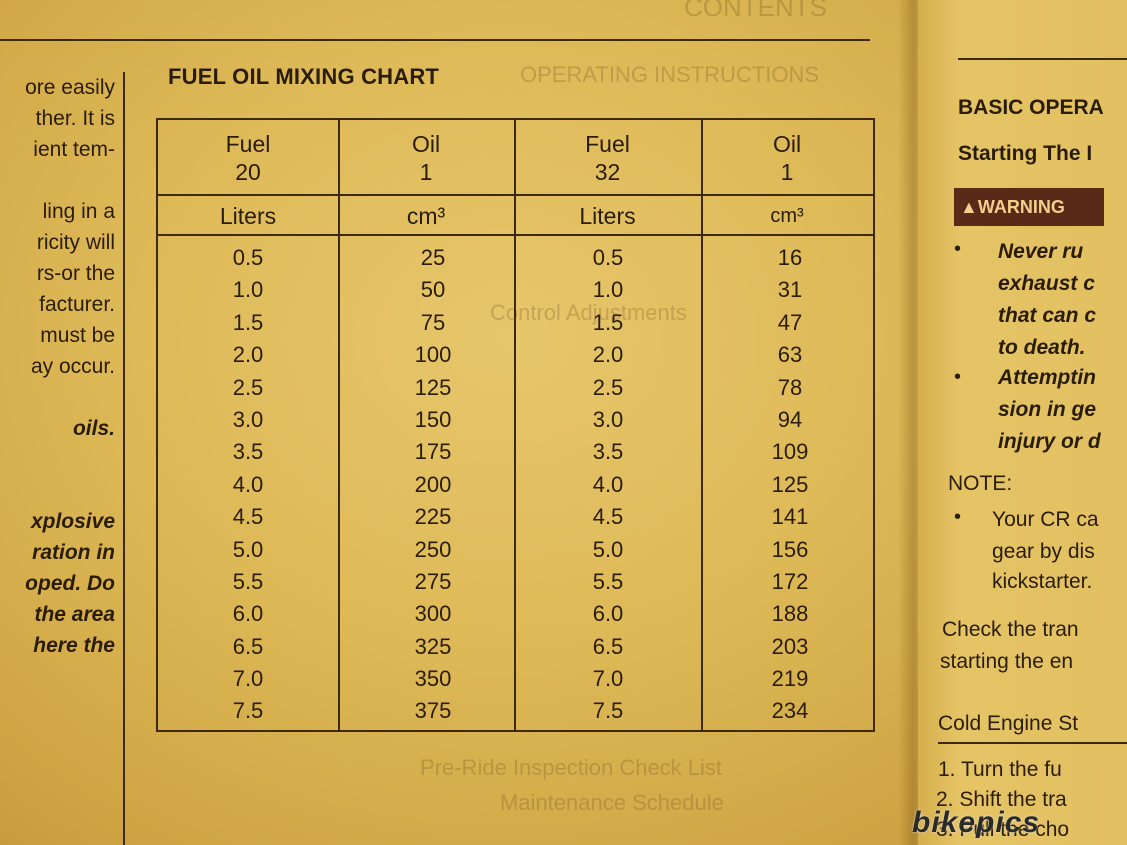 The width and height of the screenshot is (1127, 845). Describe the element at coordinates (790, 549) in the screenshot. I see `table-cell: 156` at that location.